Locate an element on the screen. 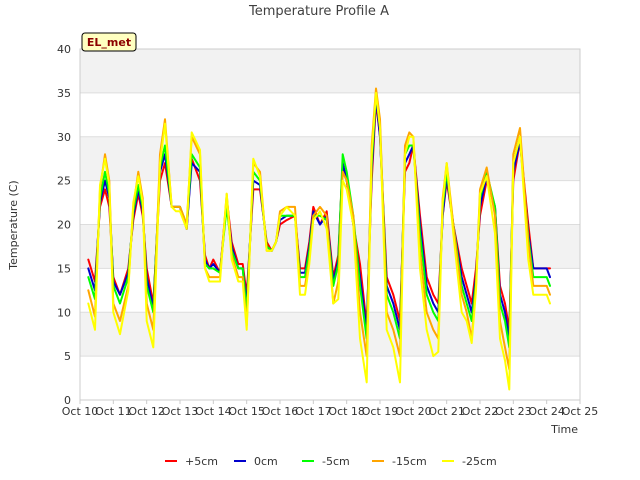 Image resolution: width=640 pixels, height=480 pixels. site-badge: EL_met is located at coordinates (109, 42).